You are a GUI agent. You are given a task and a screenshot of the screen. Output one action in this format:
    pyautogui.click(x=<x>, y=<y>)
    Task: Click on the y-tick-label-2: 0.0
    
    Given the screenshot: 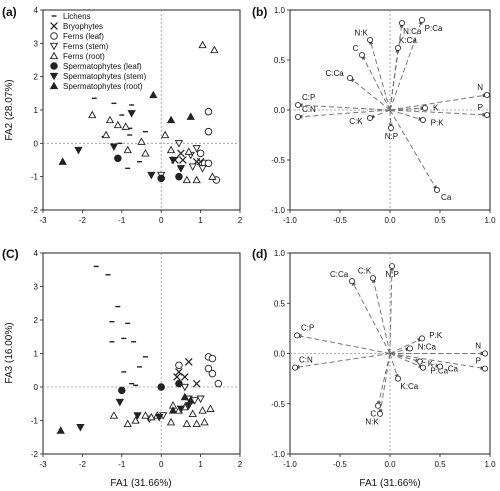 What is the action you would take?
    pyautogui.click(x=280, y=110)
    